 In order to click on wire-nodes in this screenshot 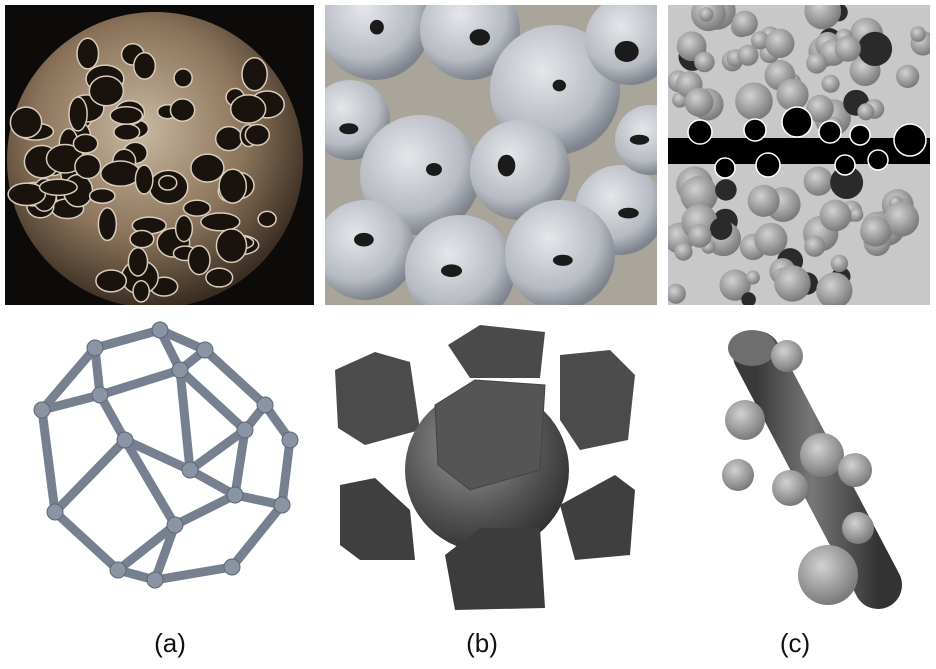, I will do `click(166, 455)`.